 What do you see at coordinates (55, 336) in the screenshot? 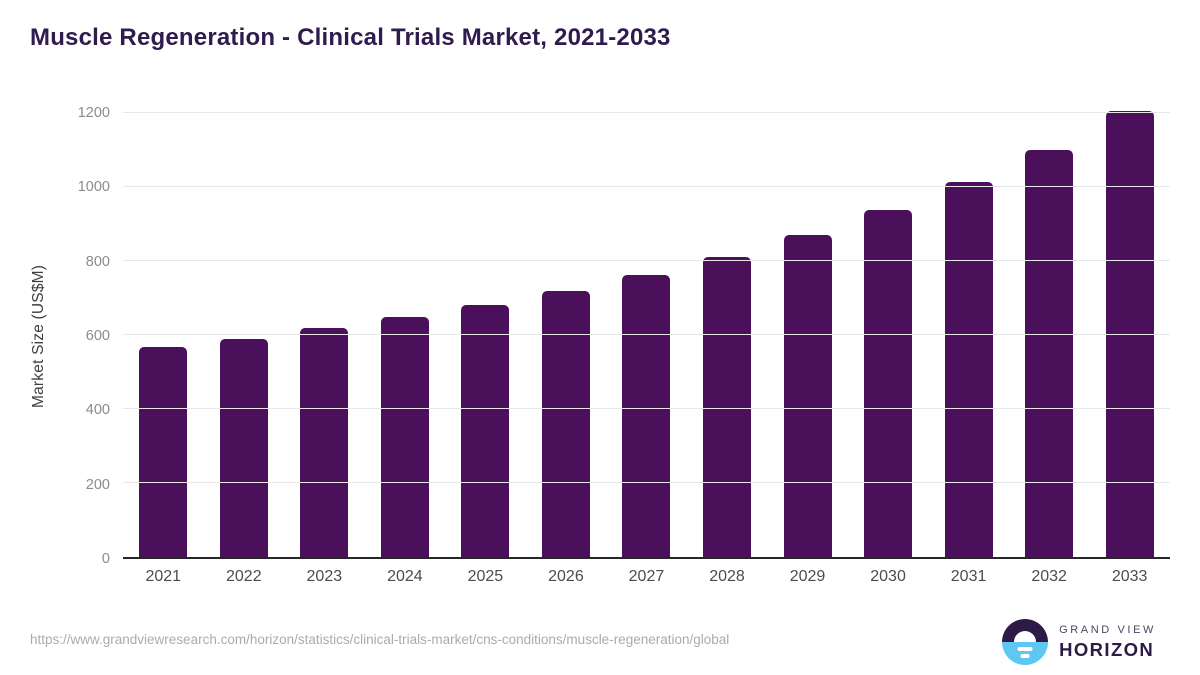
I see `y-axis-tick-labels: 0 200 400 600 800 1000 1200` at bounding box center [55, 336].